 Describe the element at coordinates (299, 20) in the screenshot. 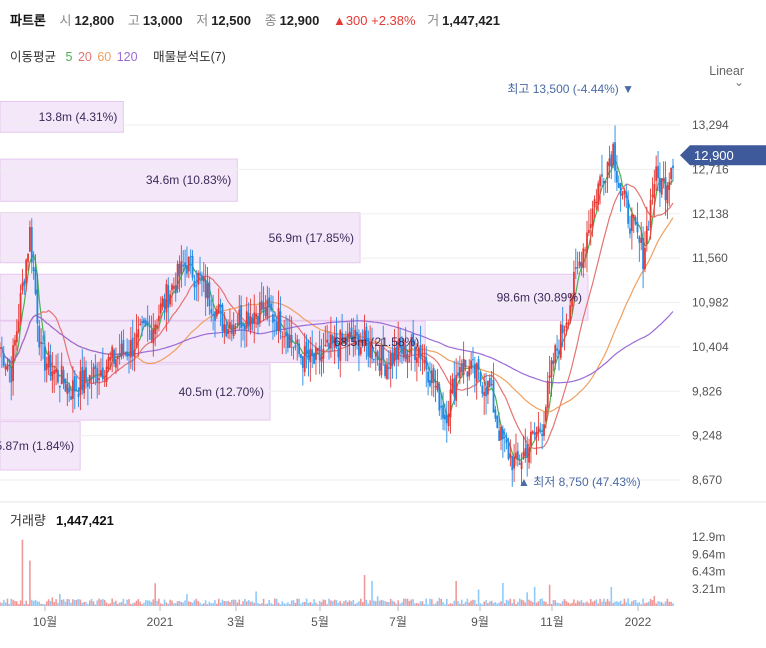

I see `close-value: 12,900` at that location.